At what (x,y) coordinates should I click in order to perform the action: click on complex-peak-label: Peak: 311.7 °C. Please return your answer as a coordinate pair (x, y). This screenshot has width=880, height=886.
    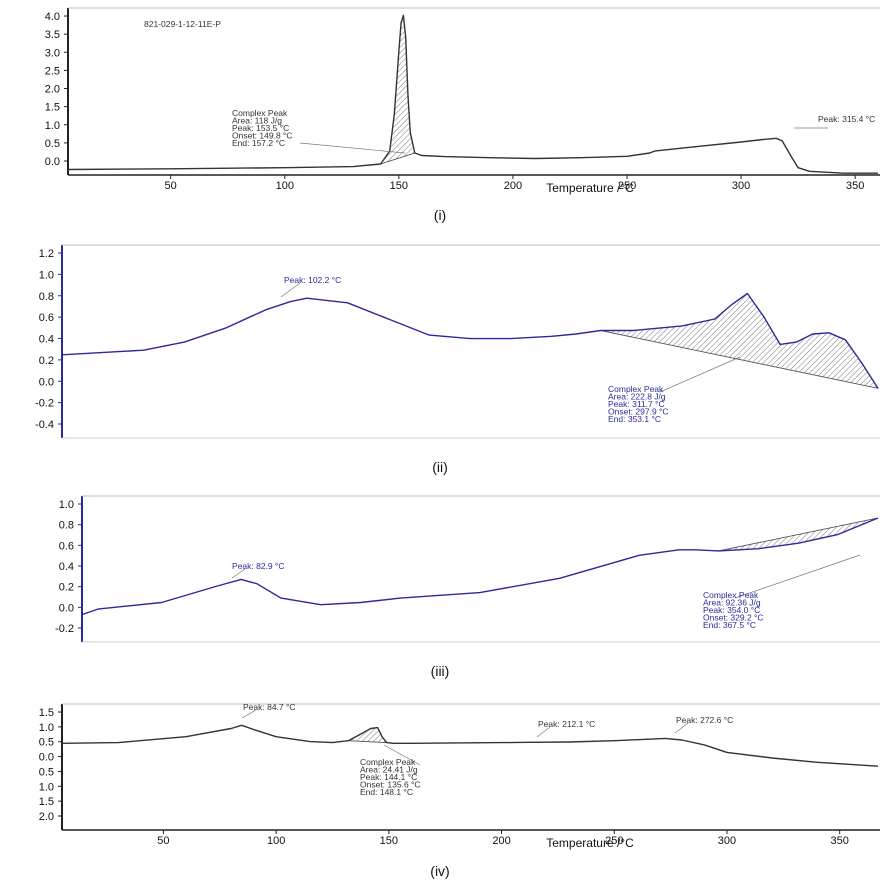
    Looking at the image, I should click on (636, 404).